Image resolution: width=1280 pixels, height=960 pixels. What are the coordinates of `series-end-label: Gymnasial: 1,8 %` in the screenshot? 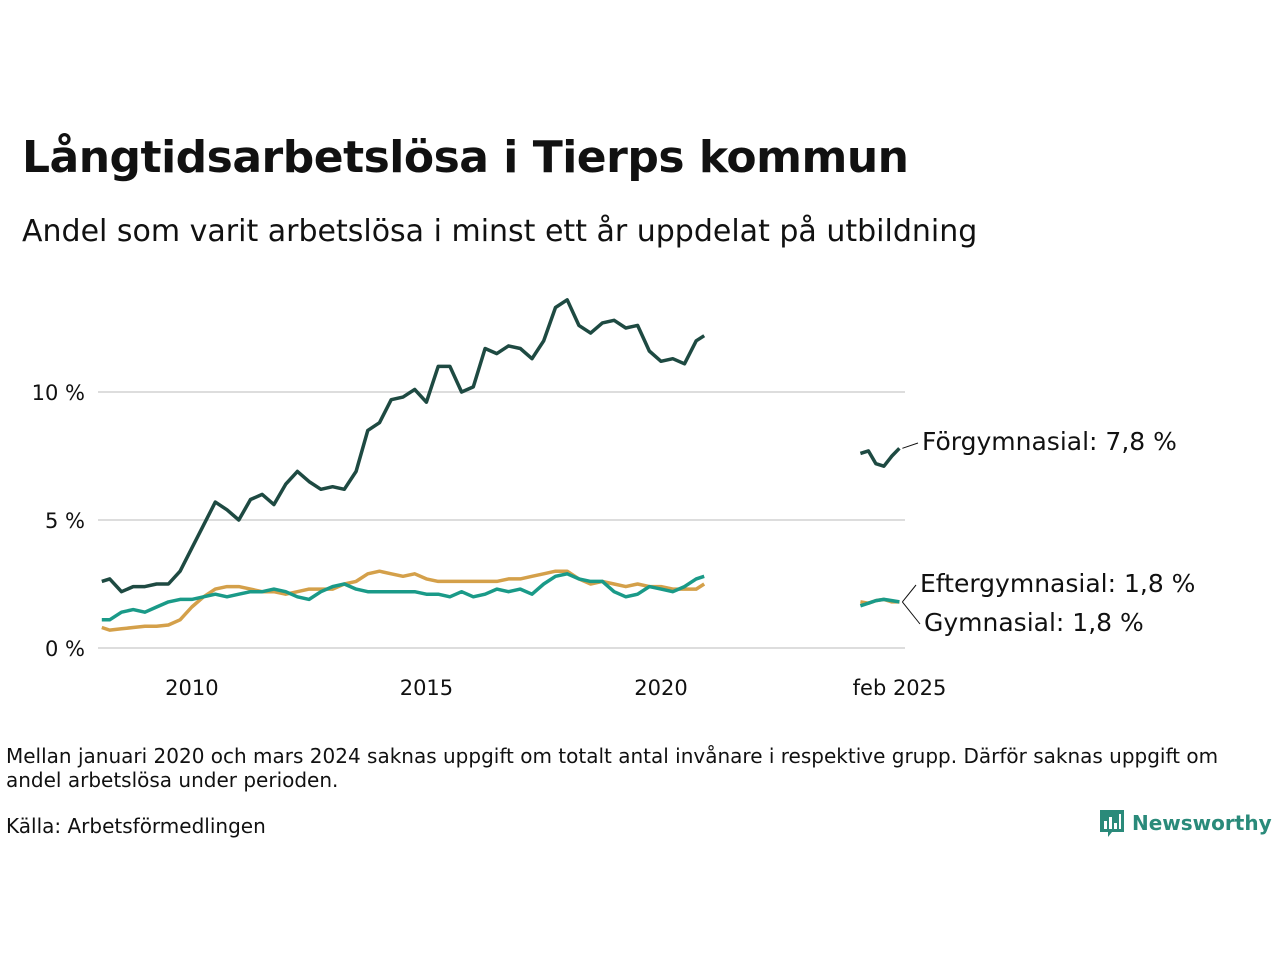 It's located at (1034, 622).